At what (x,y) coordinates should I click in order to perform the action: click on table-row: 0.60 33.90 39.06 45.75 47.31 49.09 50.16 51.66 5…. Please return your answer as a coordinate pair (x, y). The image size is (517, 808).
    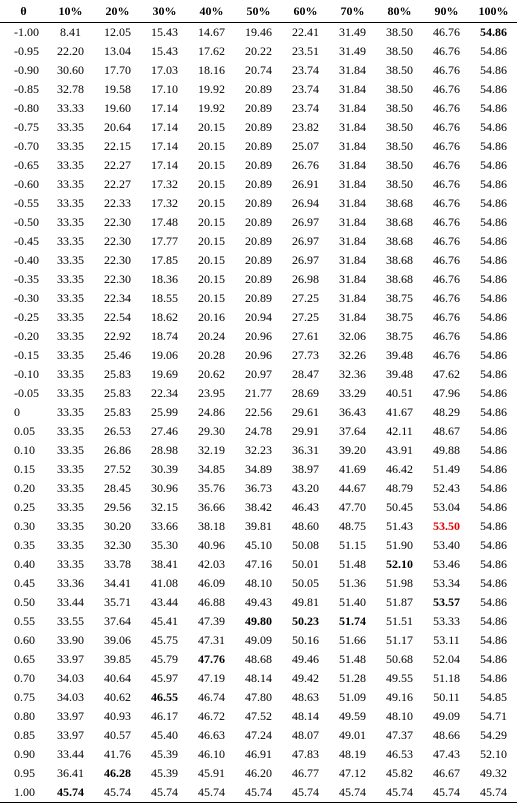
    Looking at the image, I should click on (258, 640).